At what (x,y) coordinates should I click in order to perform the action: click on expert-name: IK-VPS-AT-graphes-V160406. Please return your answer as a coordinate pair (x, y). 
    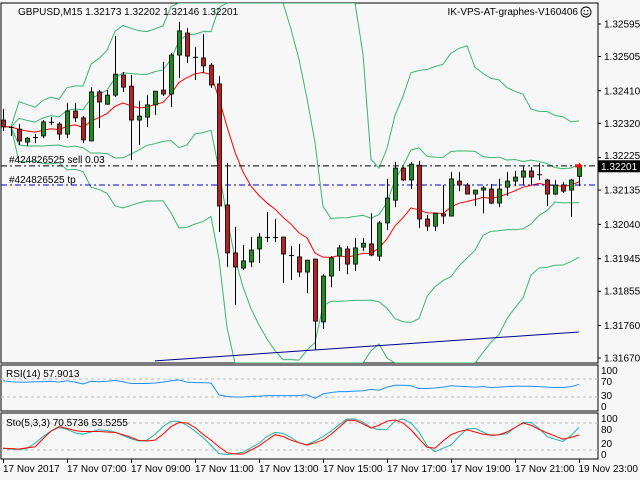
    Looking at the image, I should click on (513, 12).